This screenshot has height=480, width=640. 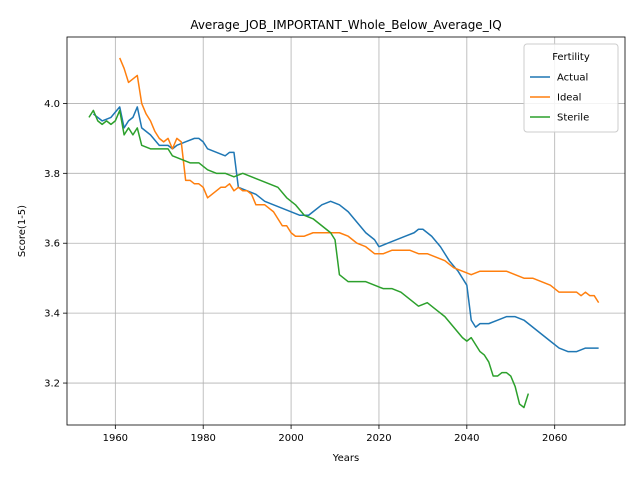 I want to click on x-tick-label: 1980, so click(x=202, y=438).